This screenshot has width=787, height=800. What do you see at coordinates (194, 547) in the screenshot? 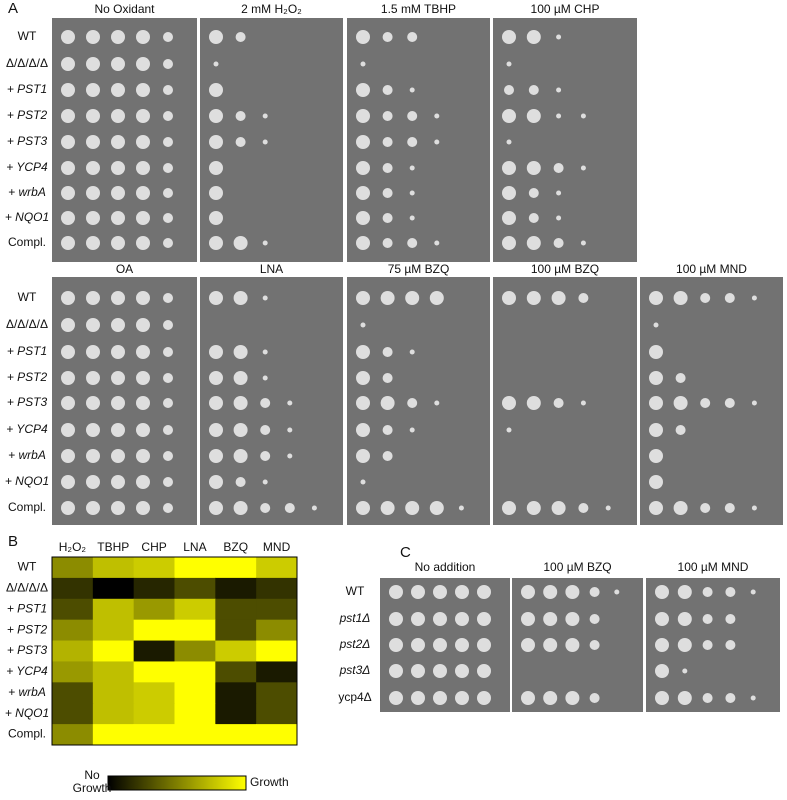
I see `column-header: LNA` at bounding box center [194, 547].